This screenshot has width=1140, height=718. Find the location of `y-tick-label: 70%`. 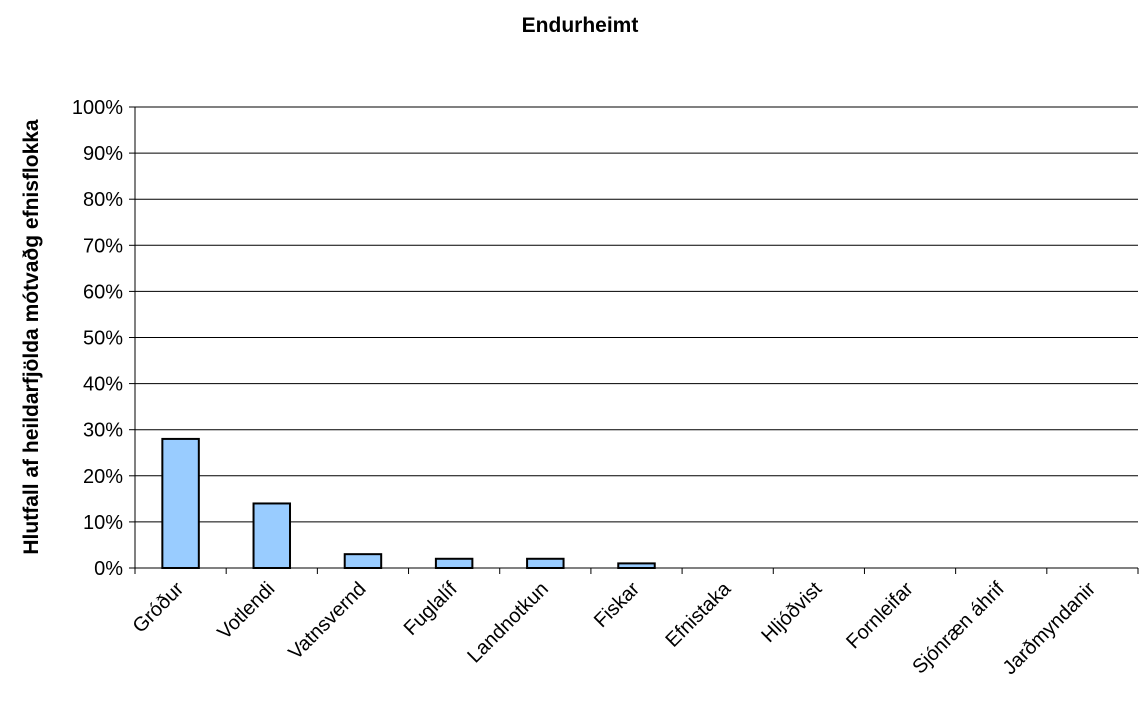

y-tick-label: 70% is located at coordinates (103, 246).